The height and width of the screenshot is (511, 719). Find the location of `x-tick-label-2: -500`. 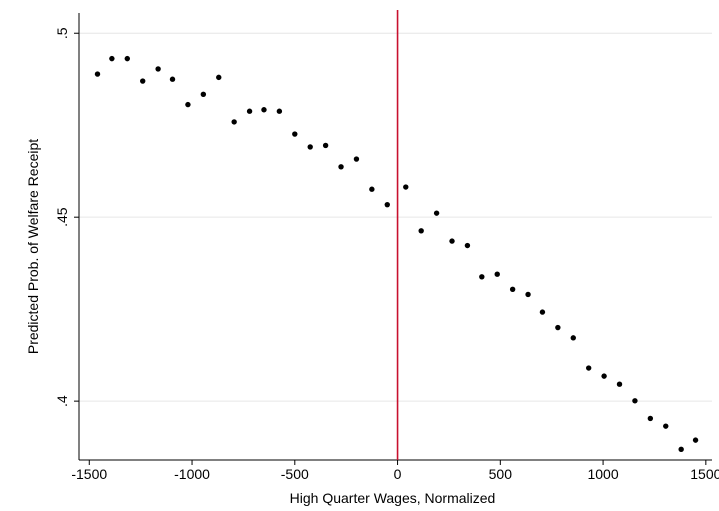

x-tick-label-2: -500 is located at coordinates (295, 474).